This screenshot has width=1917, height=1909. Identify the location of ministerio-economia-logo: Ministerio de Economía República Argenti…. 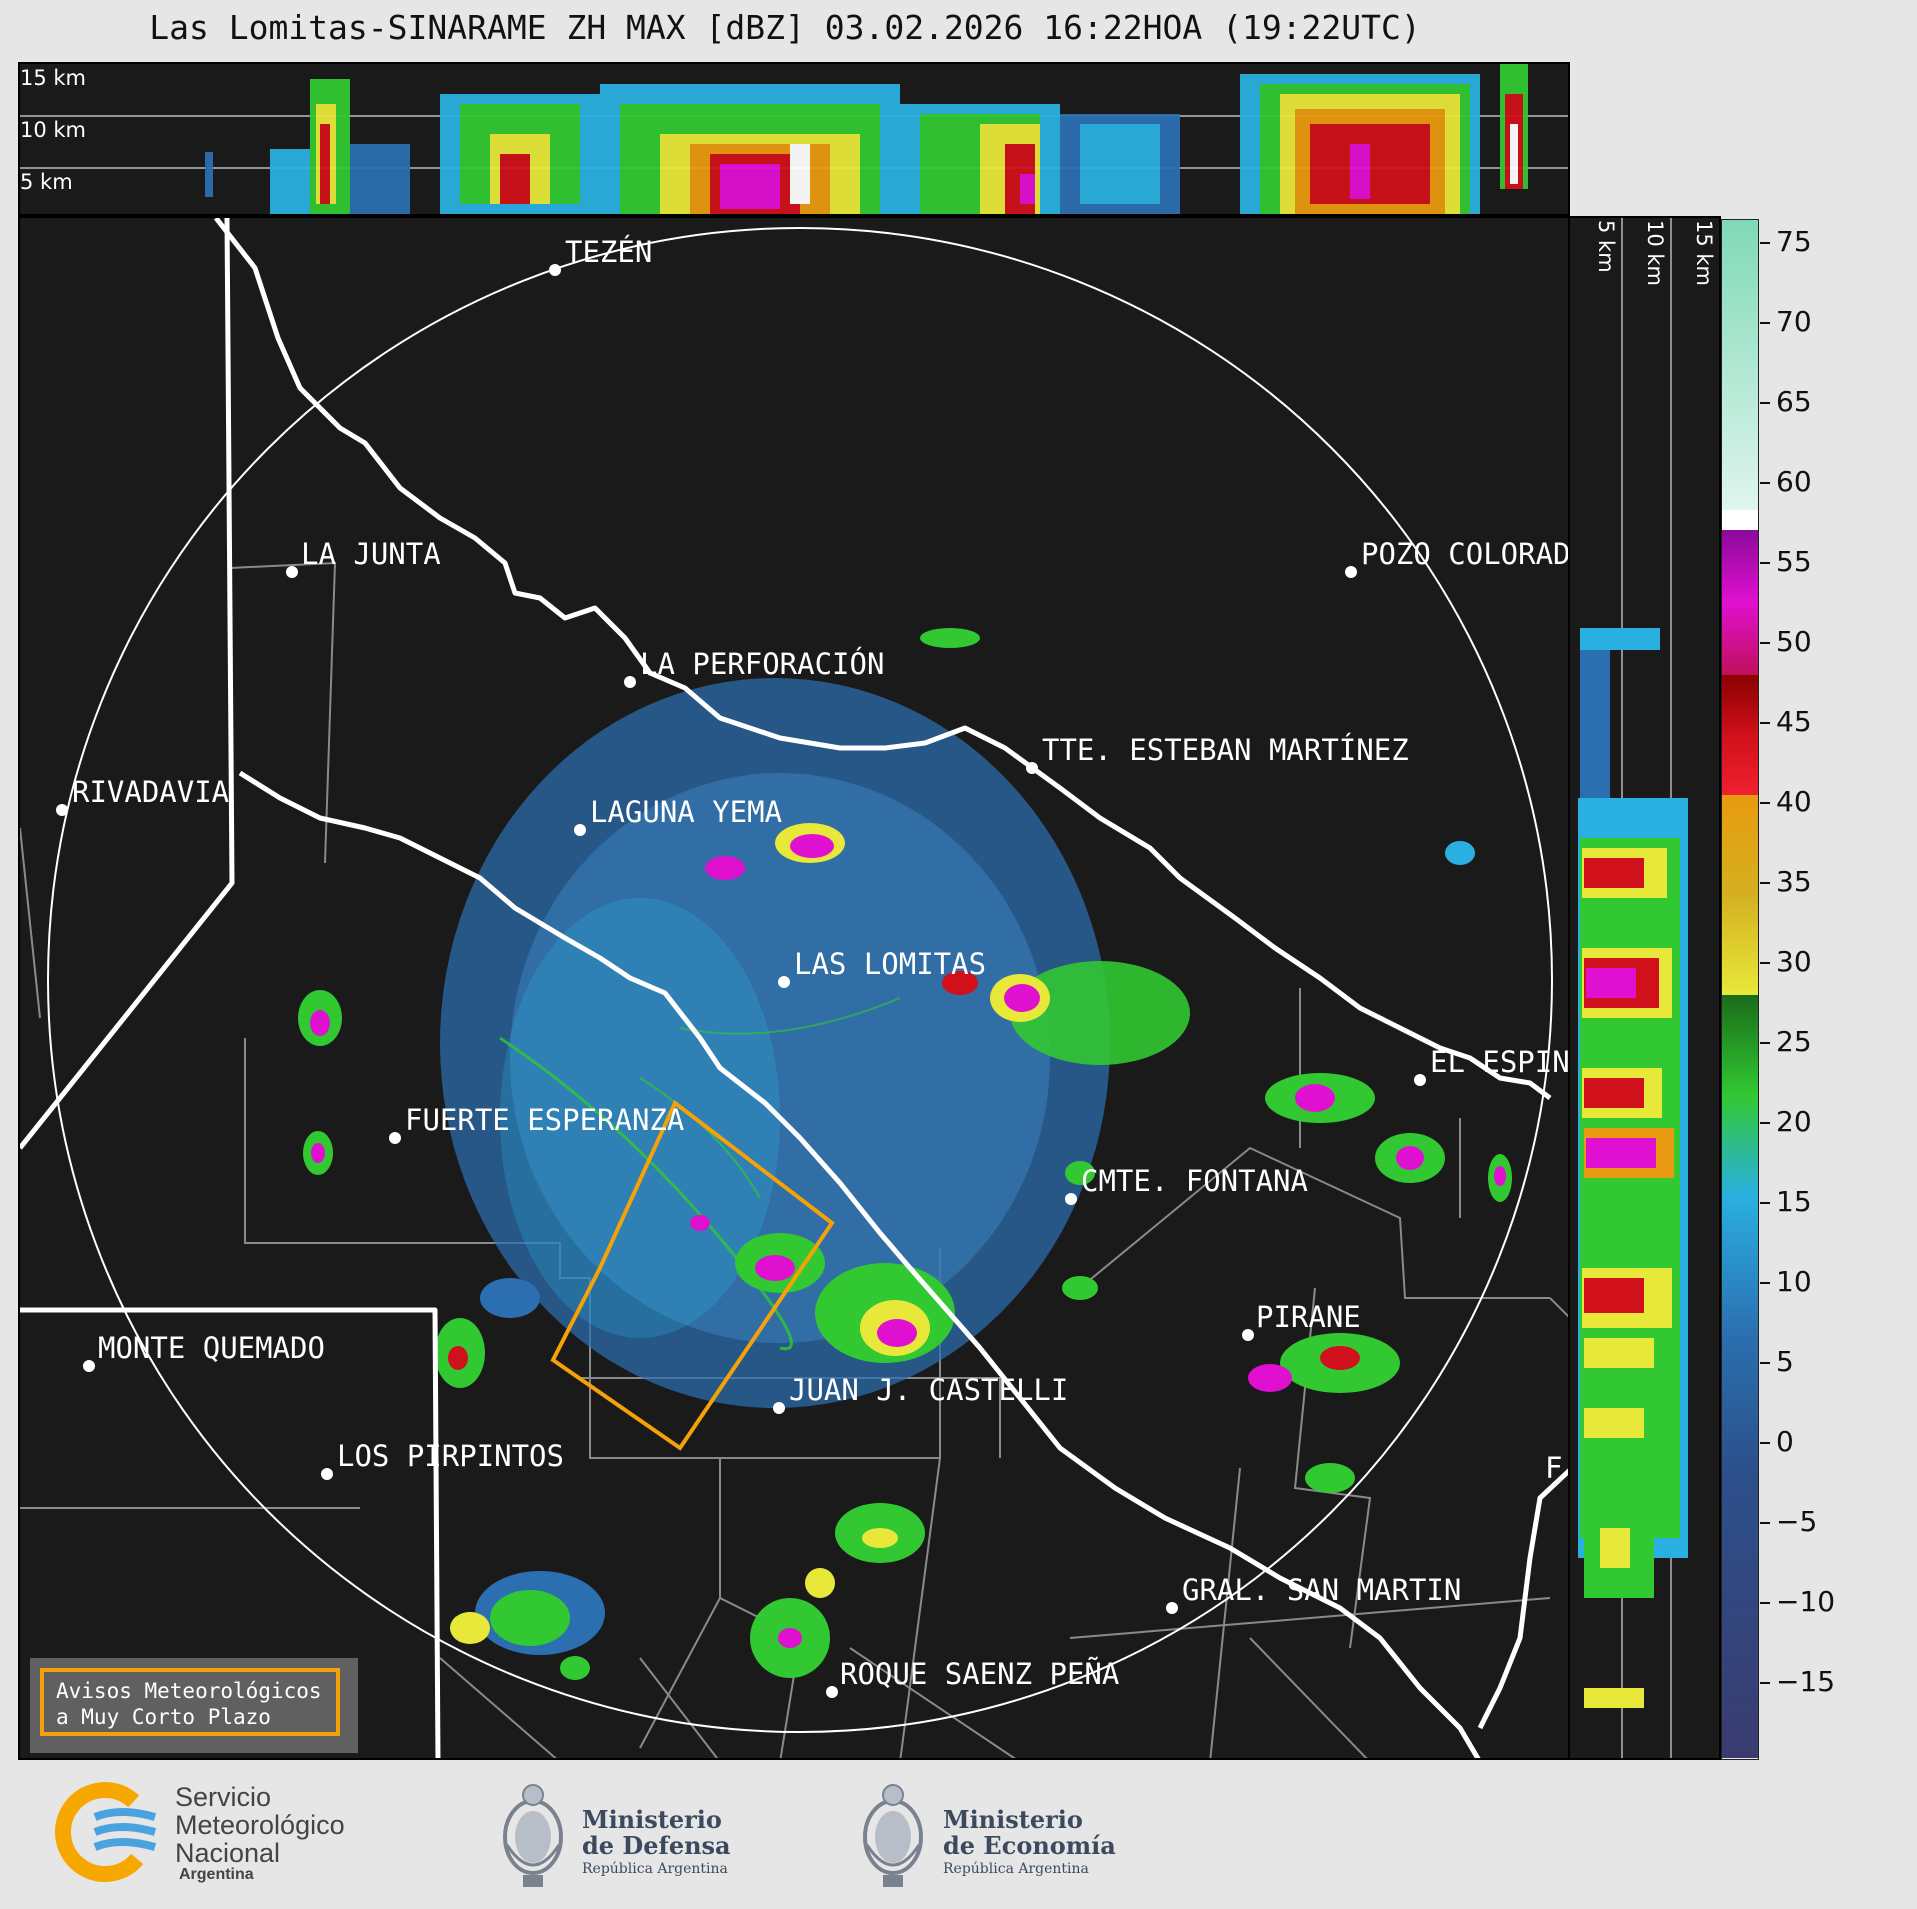
(995, 1835).